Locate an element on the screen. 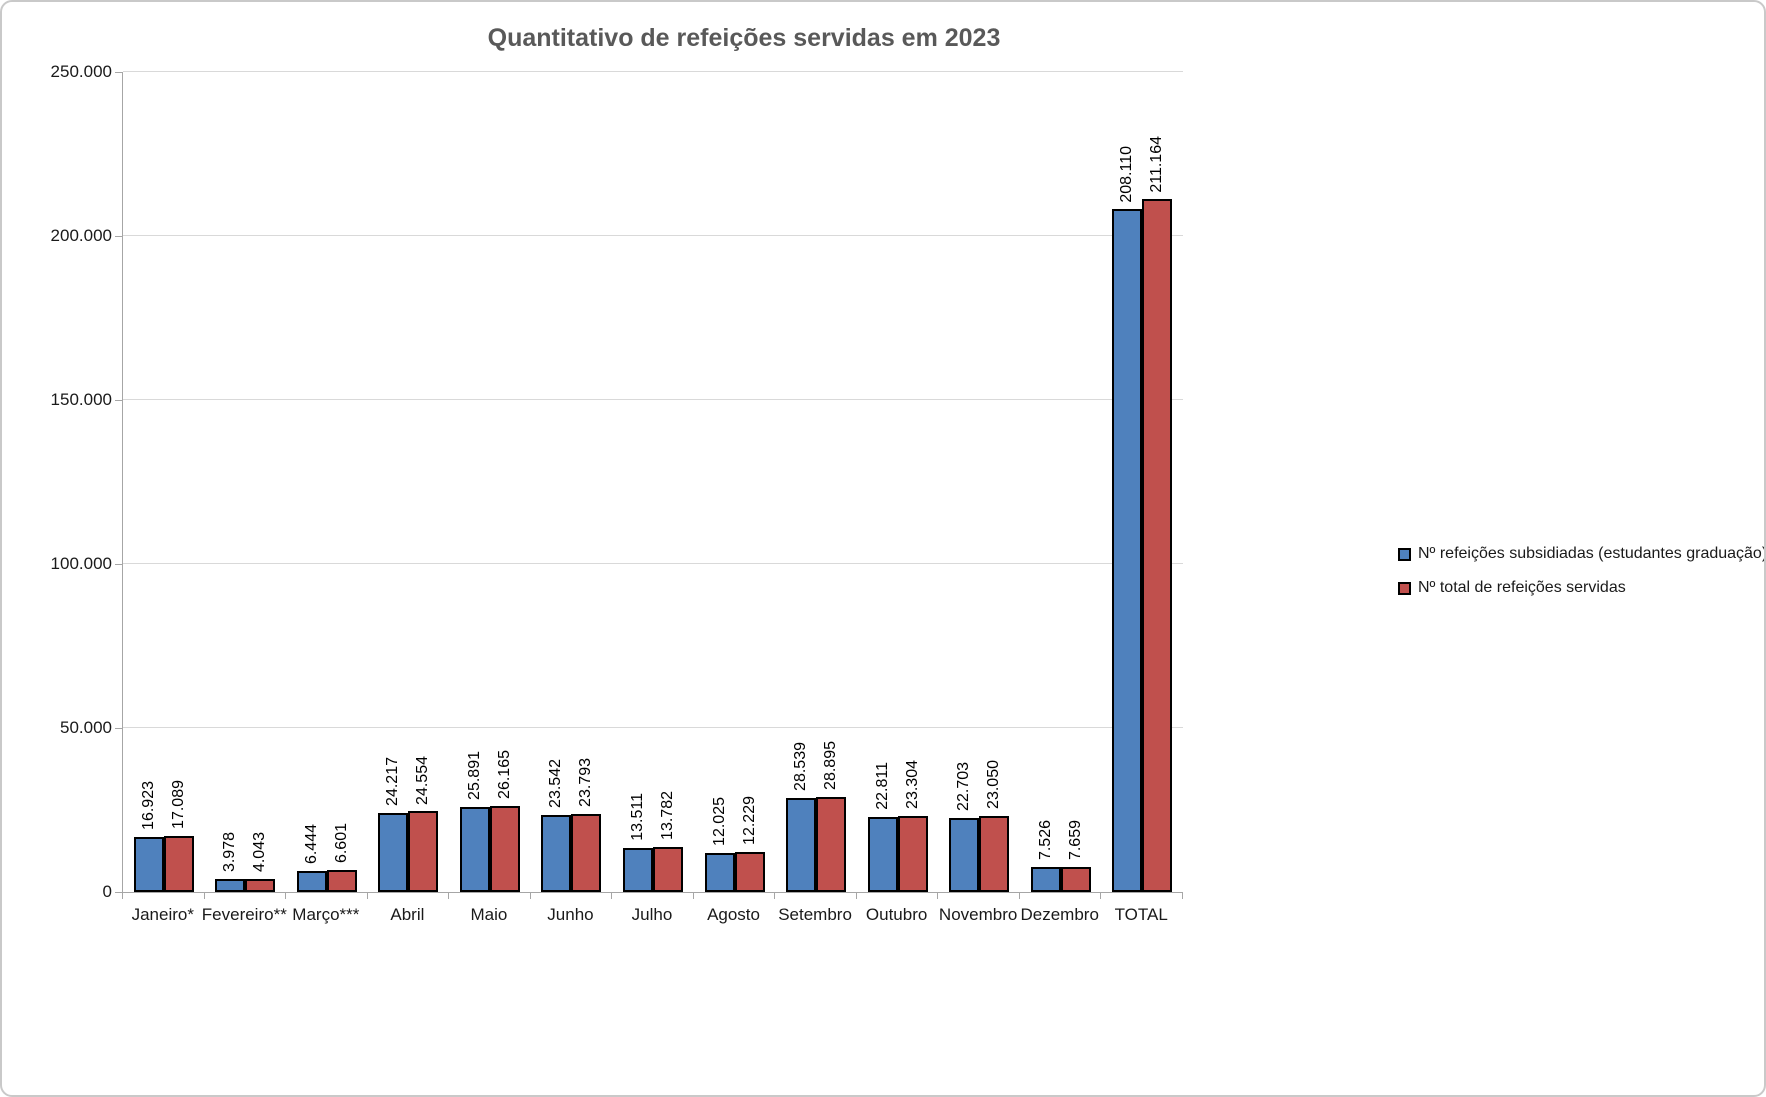 This screenshot has height=1097, width=1766. bar-data-label: 16.923 is located at coordinates (148, 805).